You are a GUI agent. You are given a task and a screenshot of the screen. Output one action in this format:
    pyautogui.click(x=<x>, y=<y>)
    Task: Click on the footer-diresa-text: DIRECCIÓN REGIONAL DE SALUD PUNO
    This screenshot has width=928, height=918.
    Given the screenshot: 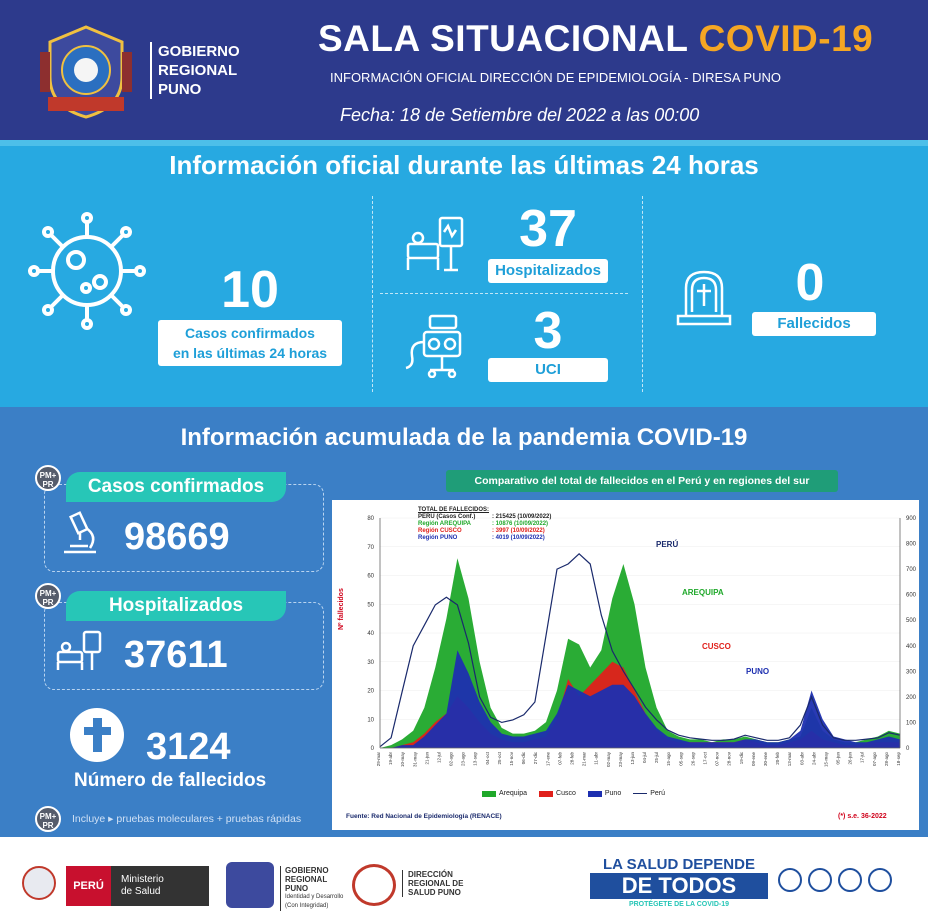 What is the action you would take?
    pyautogui.click(x=432, y=883)
    